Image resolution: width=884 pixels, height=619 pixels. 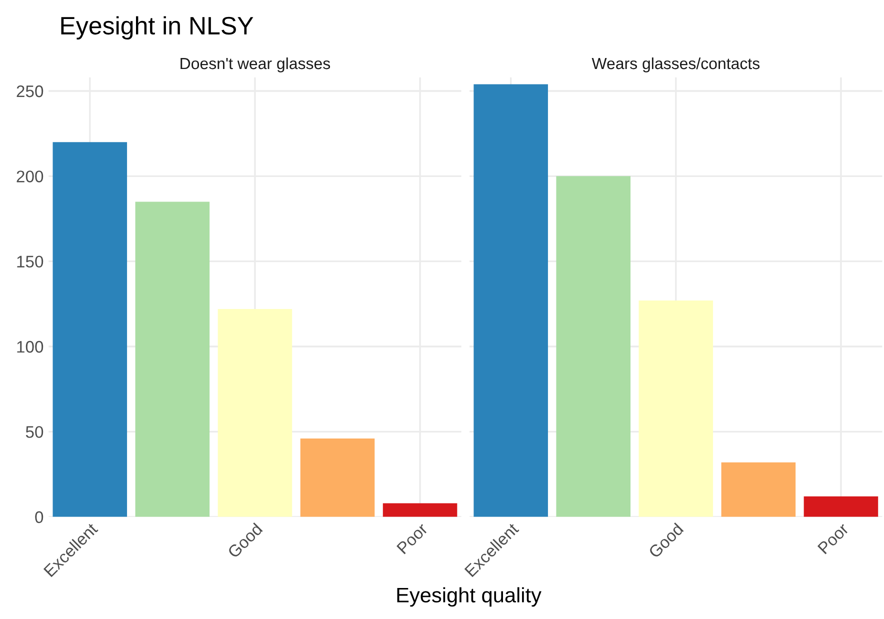 What do you see at coordinates (30, 176) in the screenshot?
I see `y-tick-label: 200` at bounding box center [30, 176].